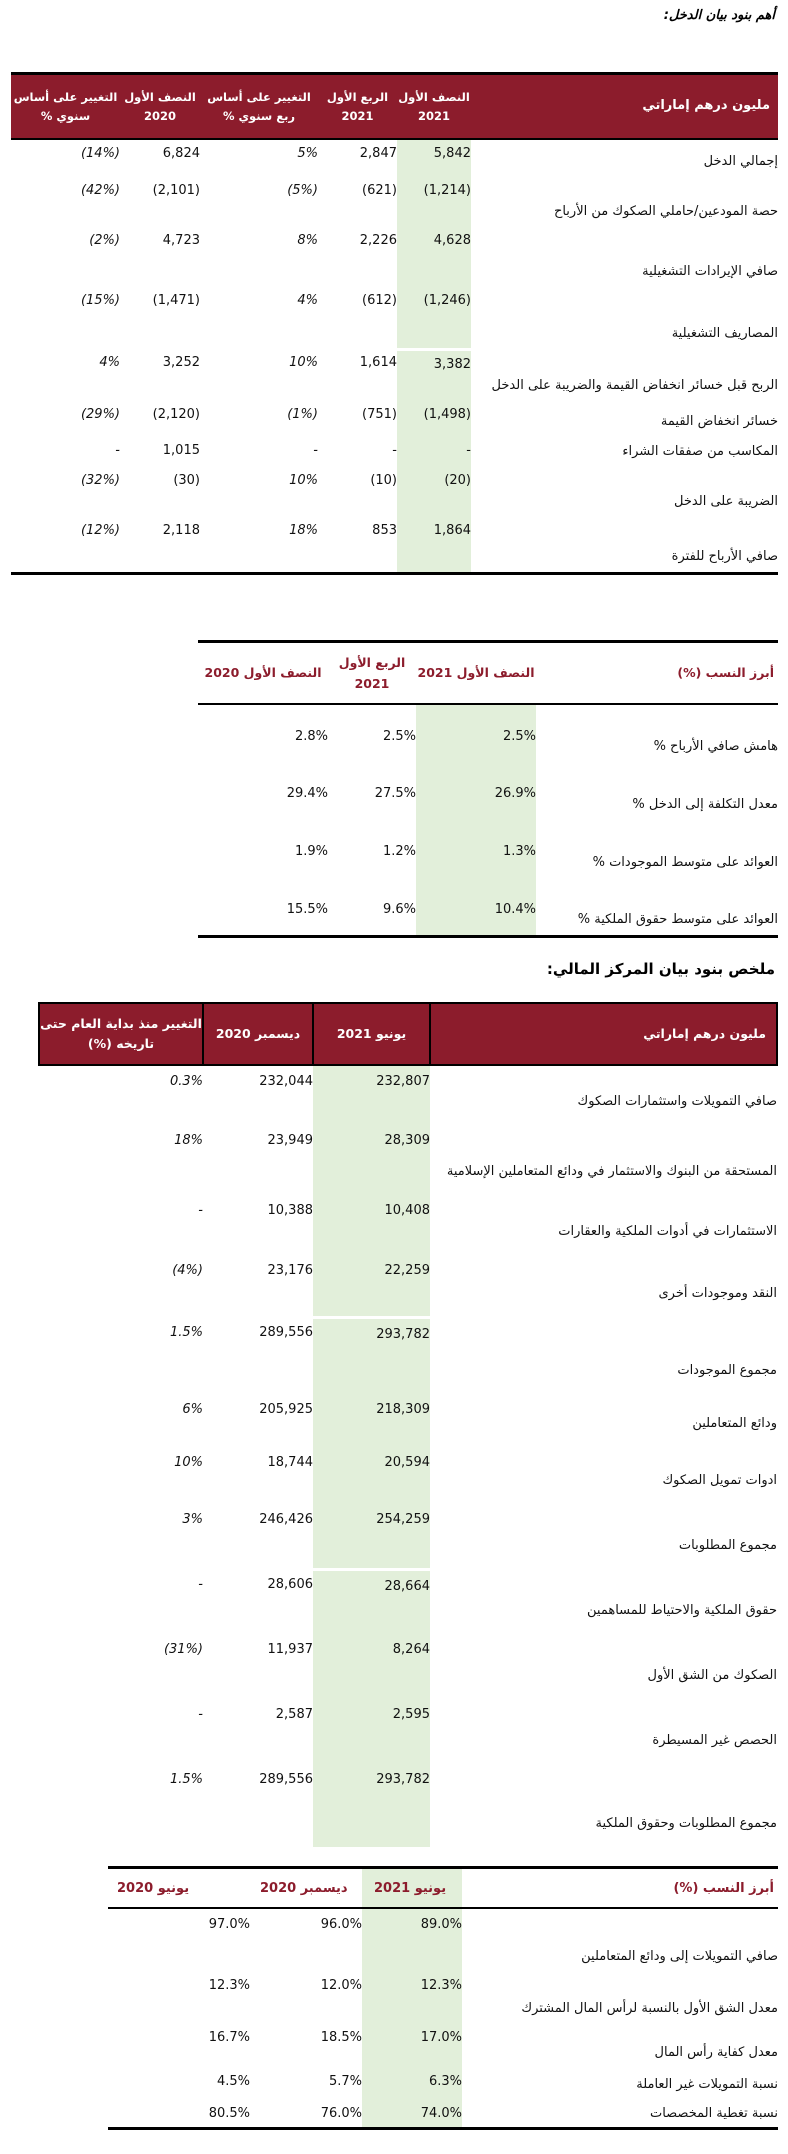  I want to click on cell-jun-2020: 4.5%, so click(233, 2081).